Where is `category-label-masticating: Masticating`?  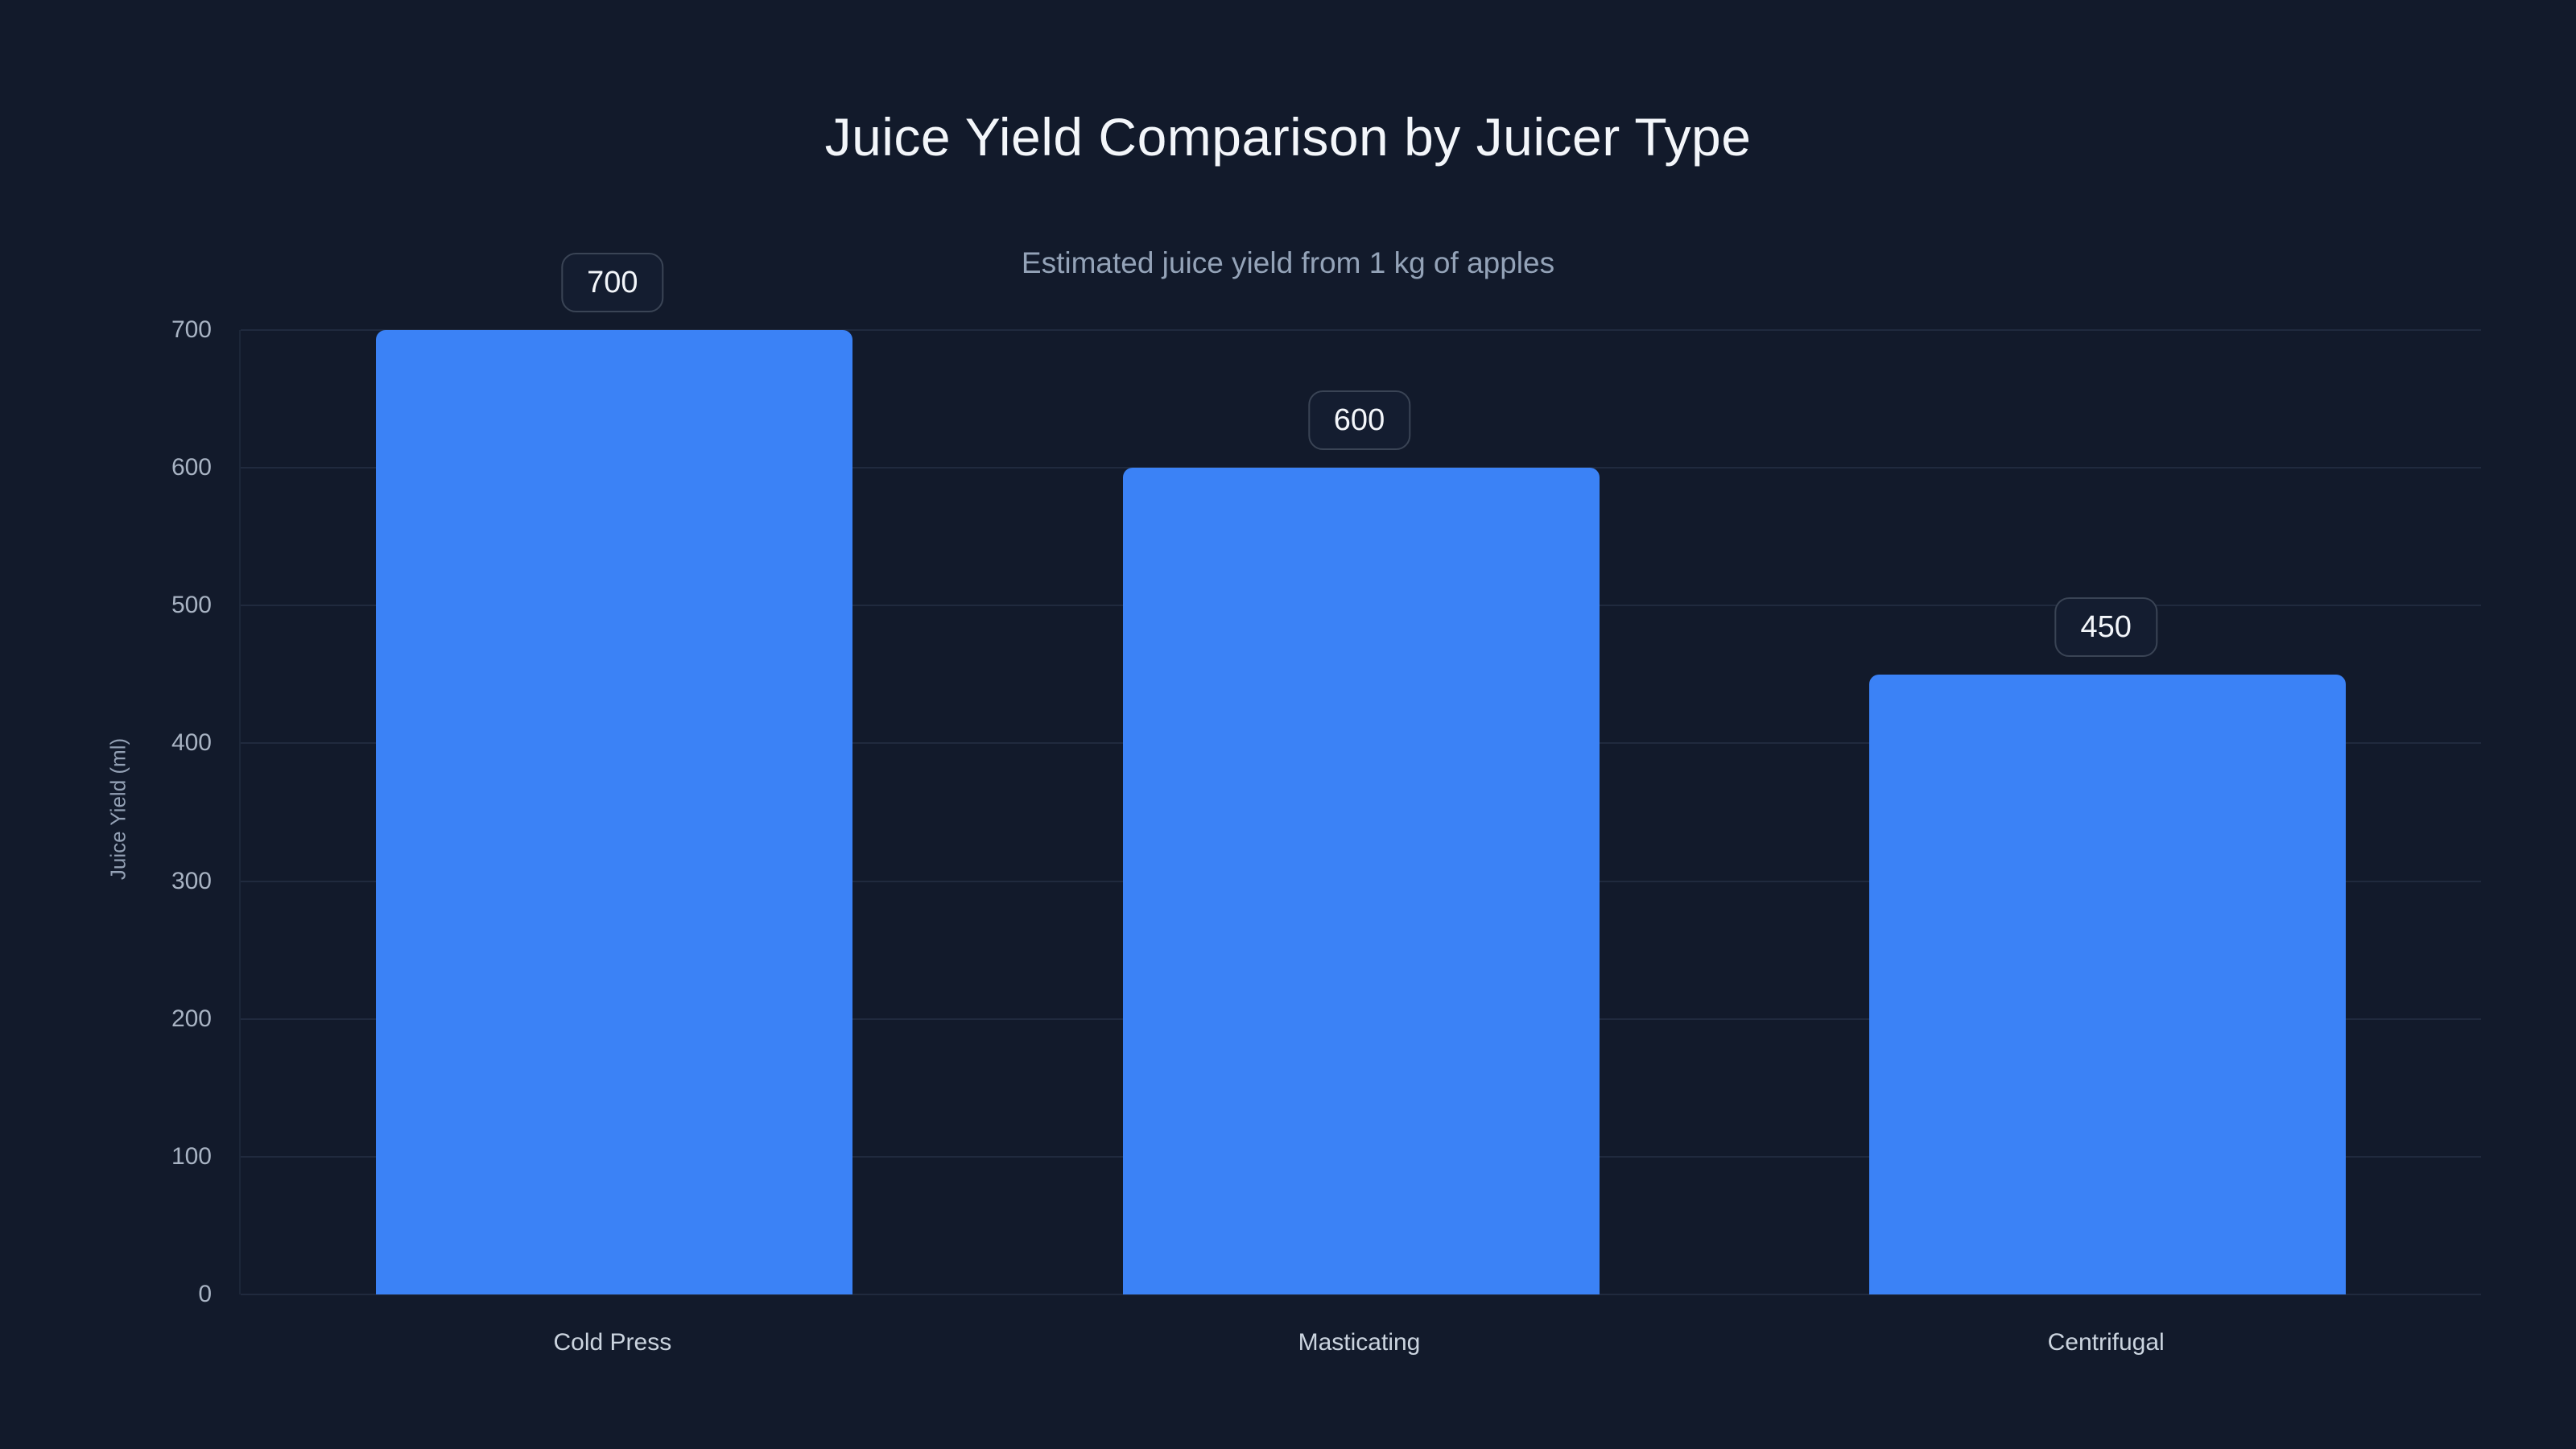
category-label-masticating: Masticating is located at coordinates (1359, 1342).